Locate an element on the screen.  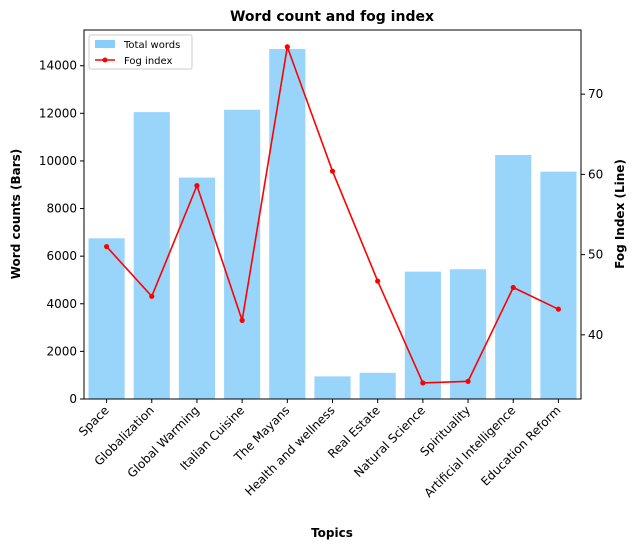
x-axis-label: Topics is located at coordinates (332, 533).